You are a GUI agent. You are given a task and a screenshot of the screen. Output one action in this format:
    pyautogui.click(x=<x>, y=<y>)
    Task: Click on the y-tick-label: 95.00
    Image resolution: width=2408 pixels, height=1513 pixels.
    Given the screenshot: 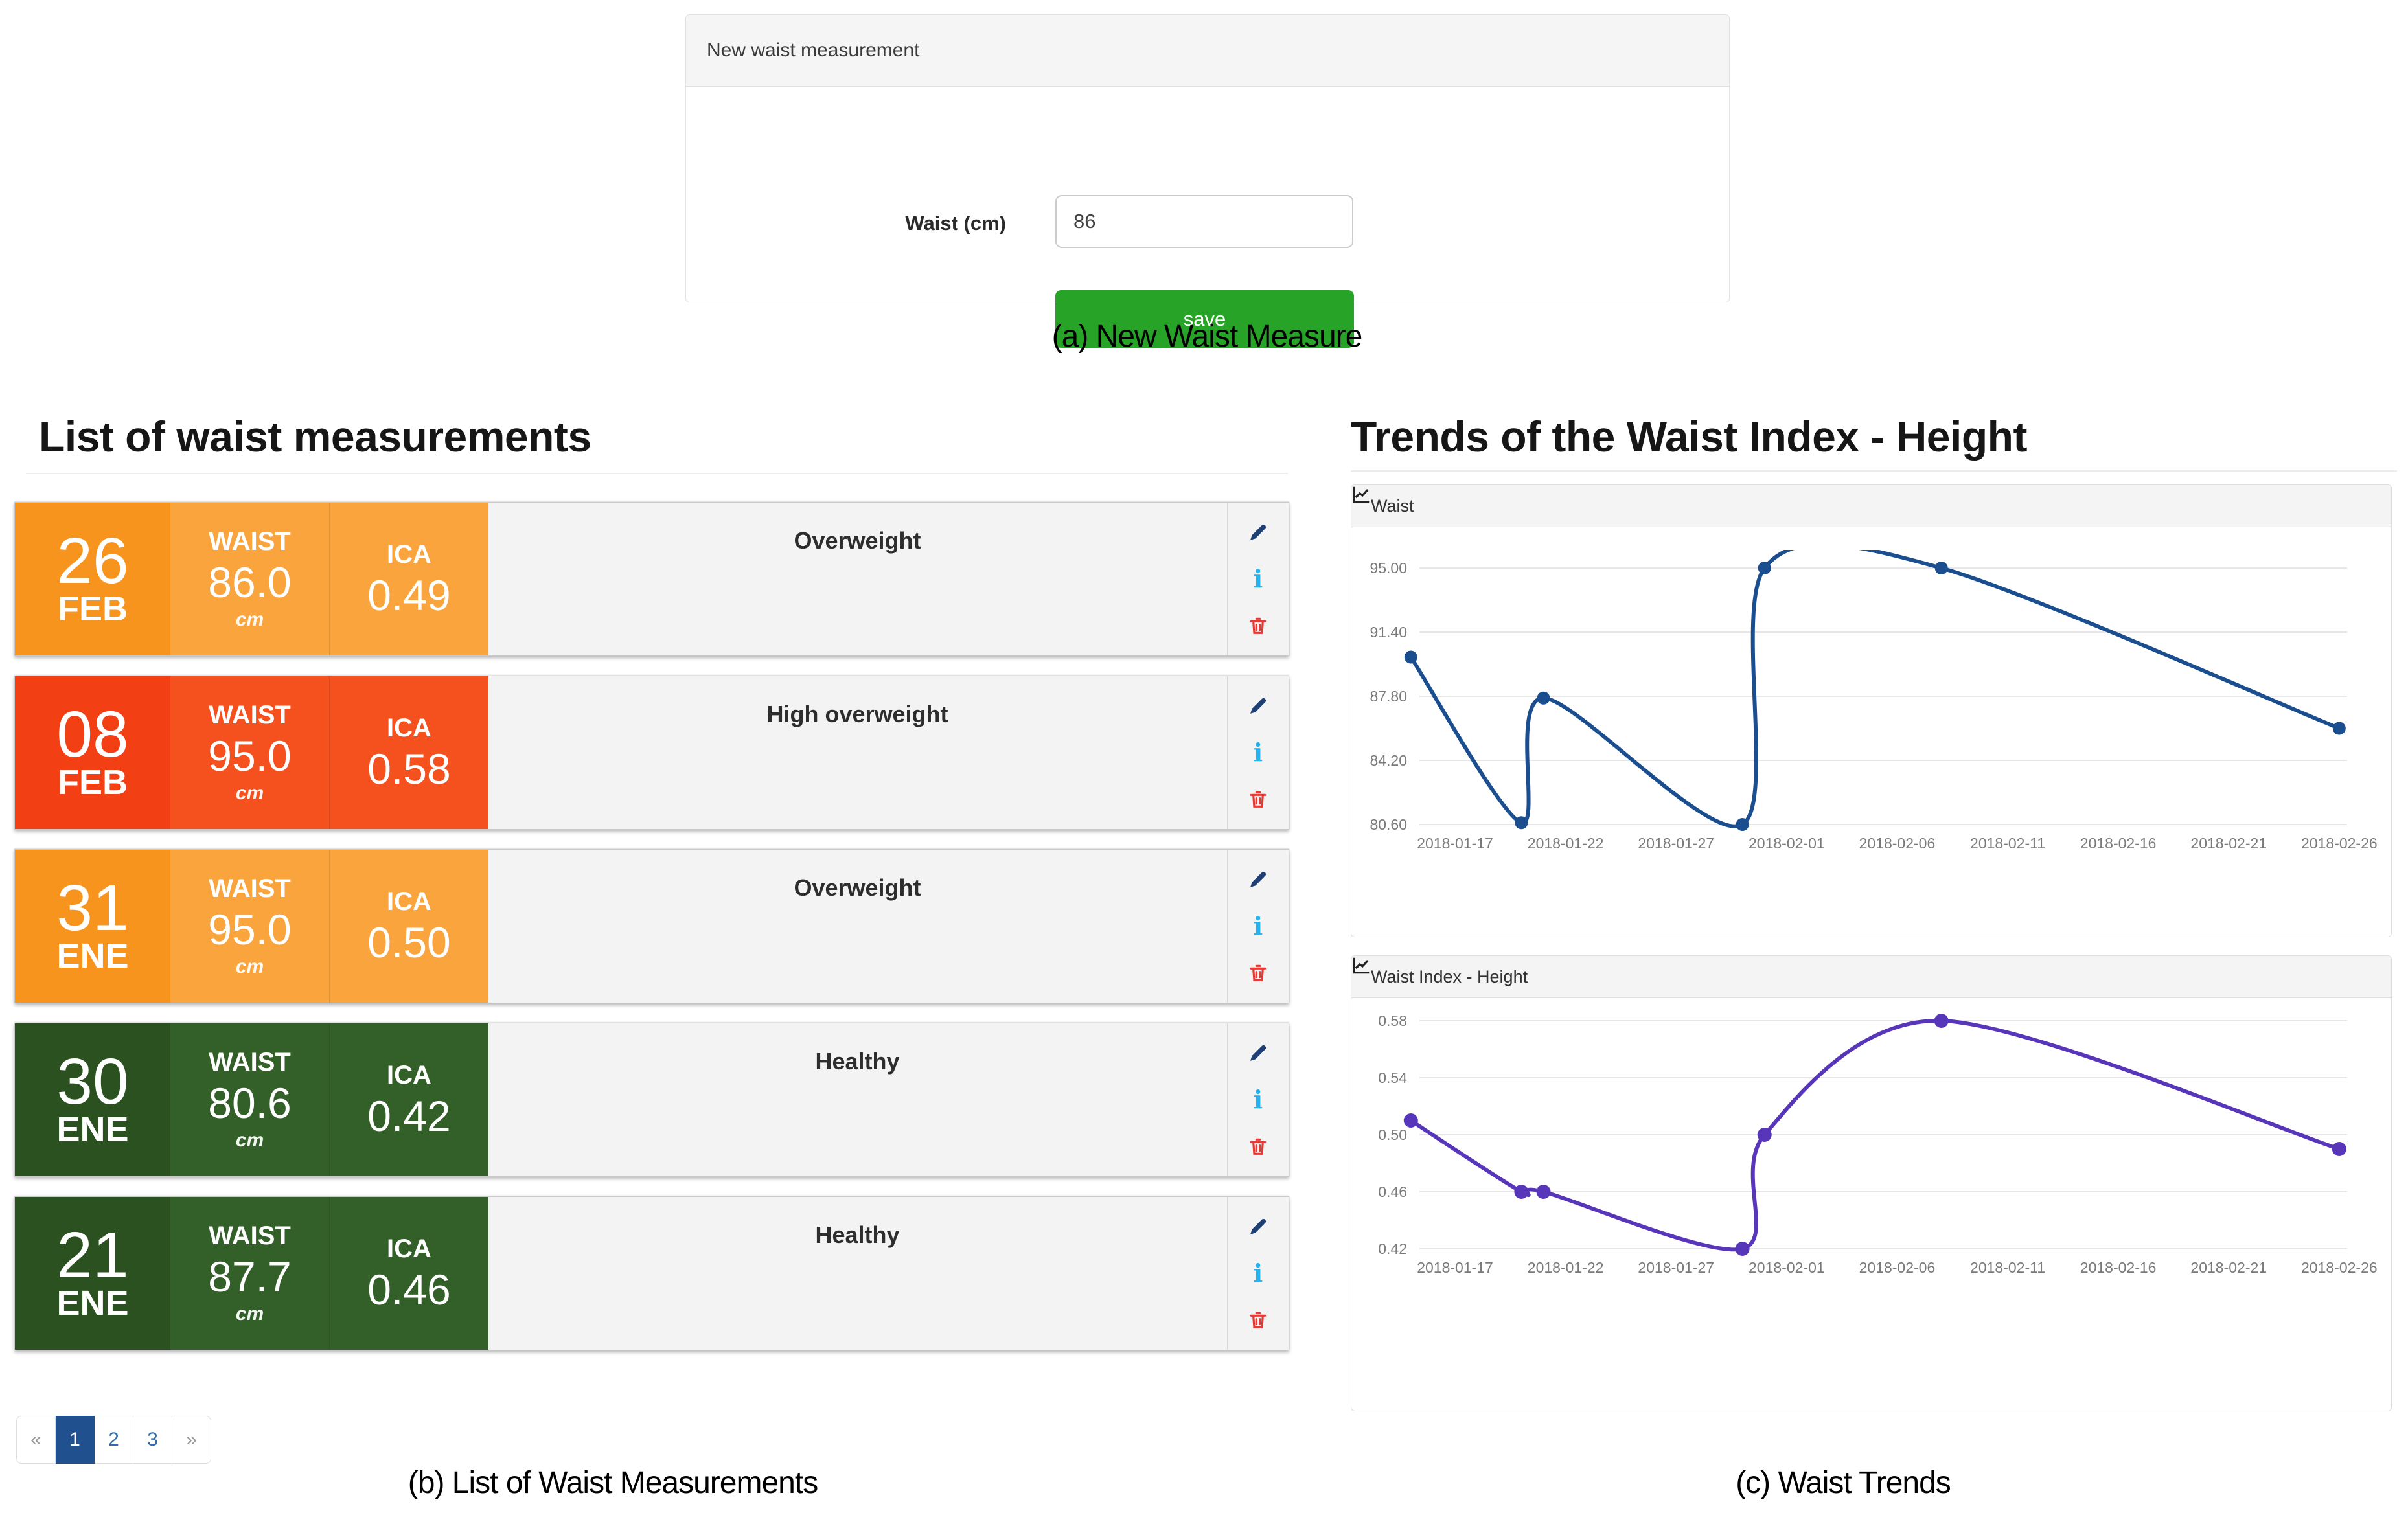 What is the action you would take?
    pyautogui.click(x=1388, y=568)
    